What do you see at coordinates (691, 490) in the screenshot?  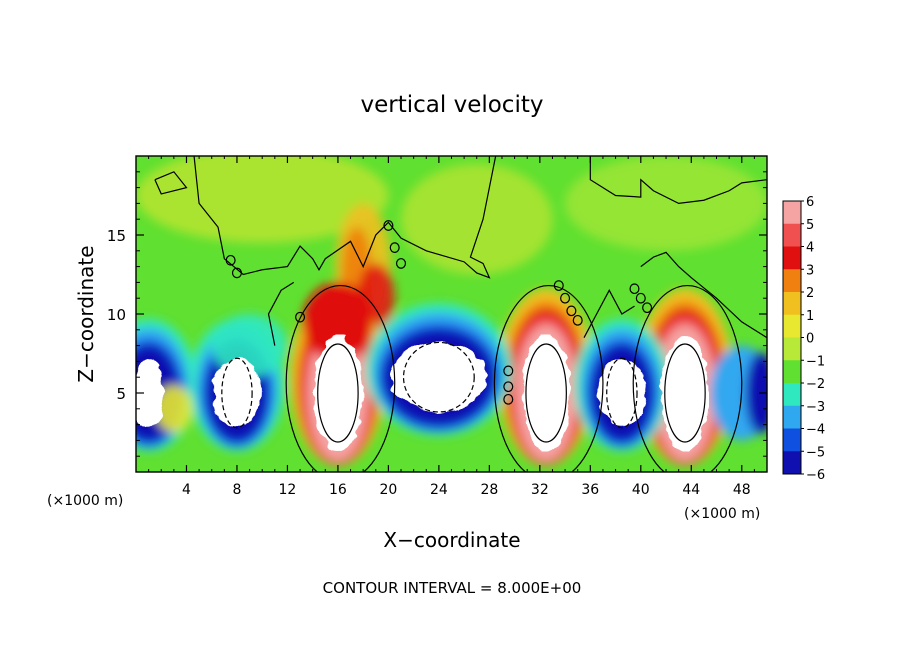 I see `x-tick-label: 44` at bounding box center [691, 490].